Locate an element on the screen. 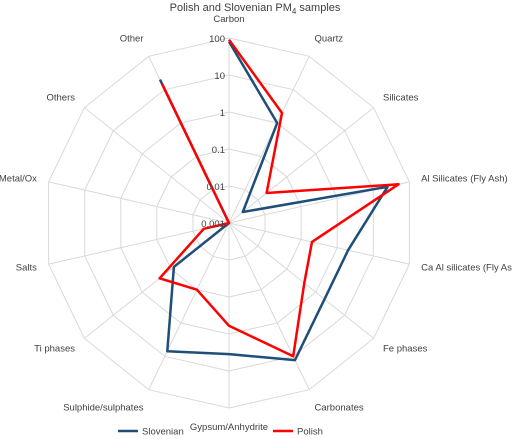 This screenshot has width=512, height=439. category-label: Others is located at coordinates (60, 98).